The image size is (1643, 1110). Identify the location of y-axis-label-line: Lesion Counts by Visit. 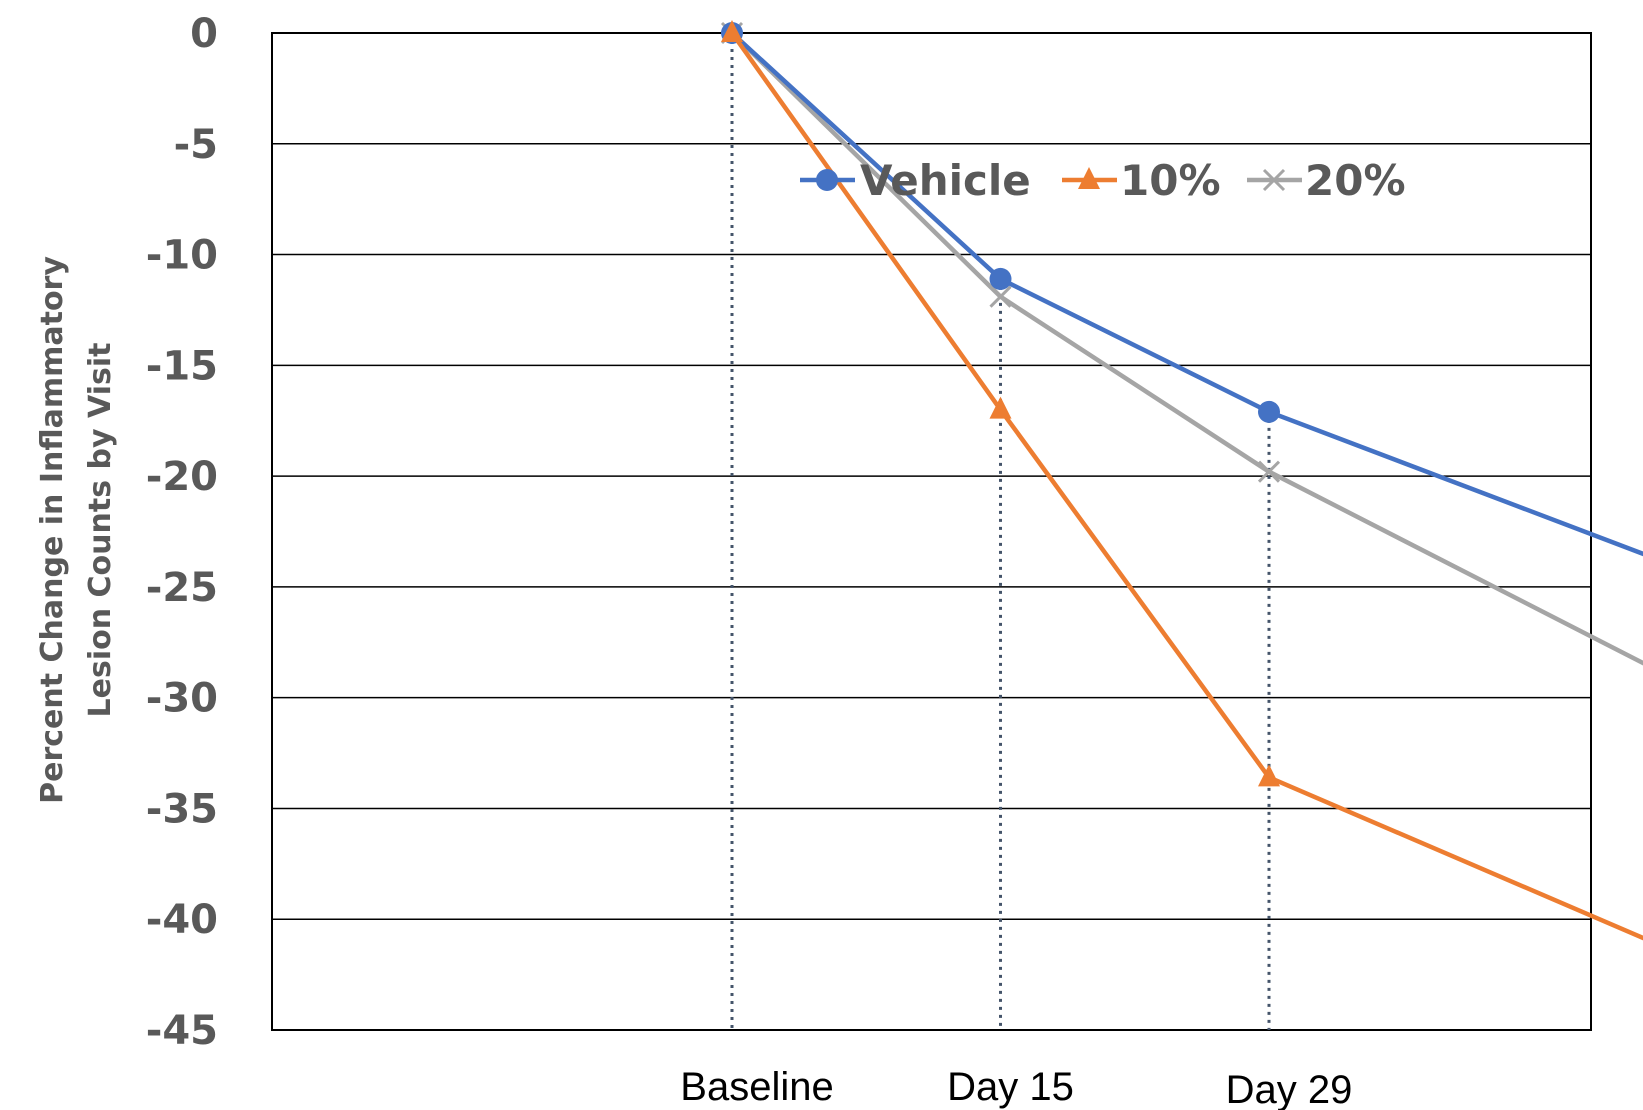
(100, 530).